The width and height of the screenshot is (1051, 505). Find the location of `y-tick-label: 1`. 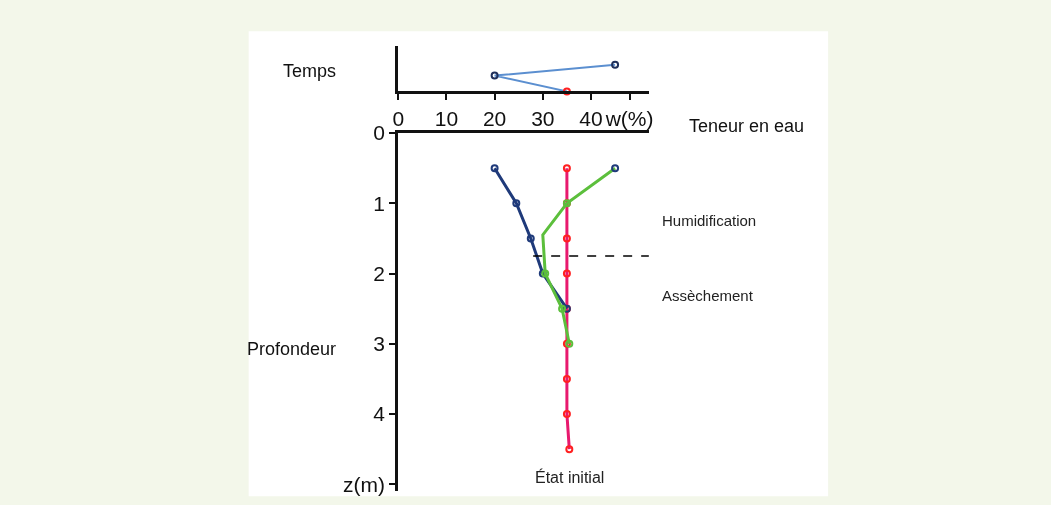

y-tick-label: 1 is located at coordinates (379, 203).